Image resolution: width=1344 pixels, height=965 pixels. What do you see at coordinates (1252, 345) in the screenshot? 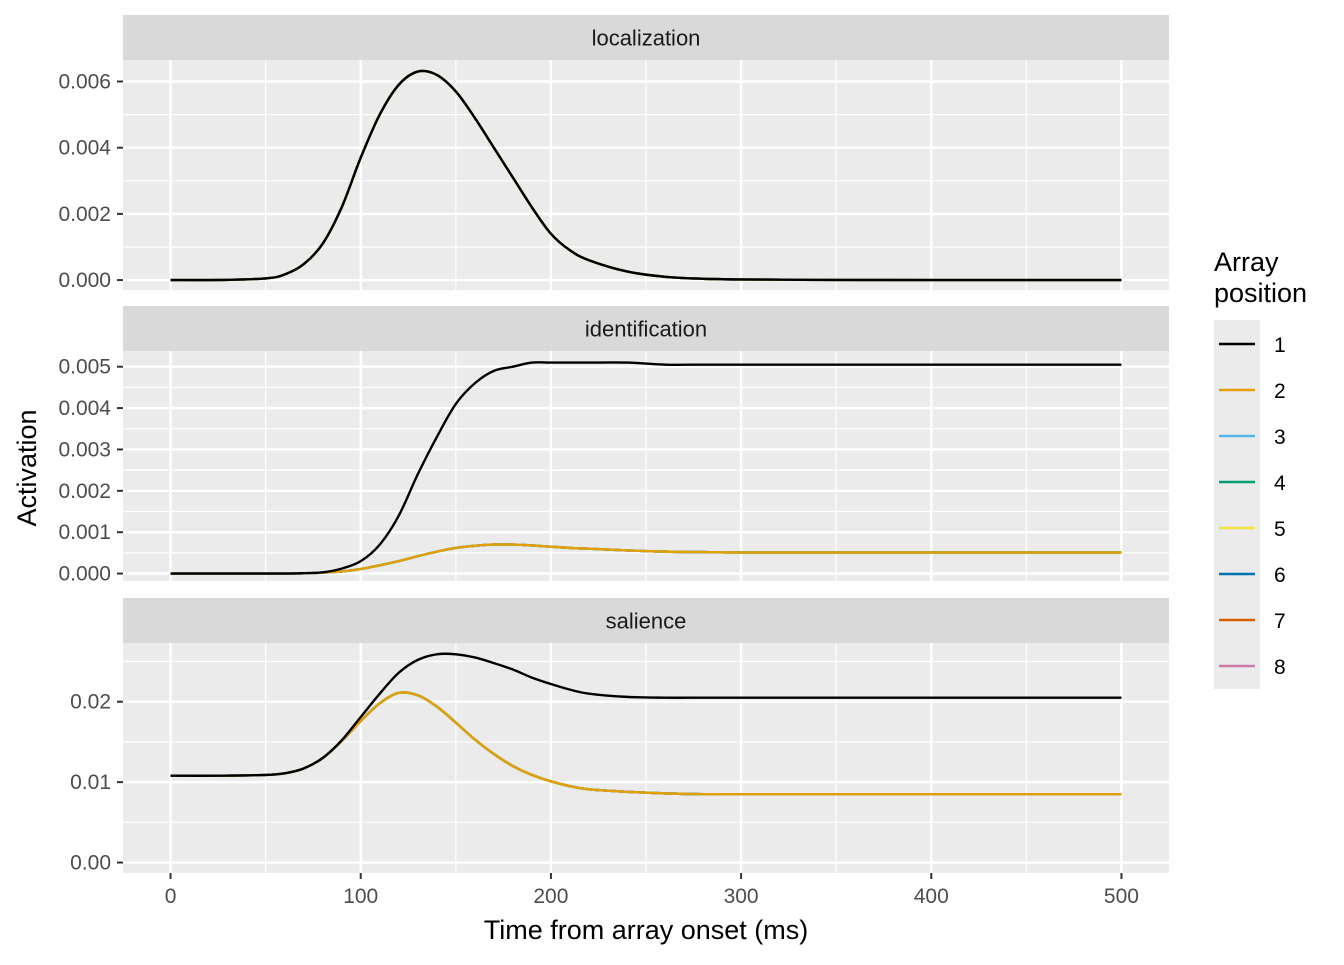
I see `legend-item-1: 1` at bounding box center [1252, 345].